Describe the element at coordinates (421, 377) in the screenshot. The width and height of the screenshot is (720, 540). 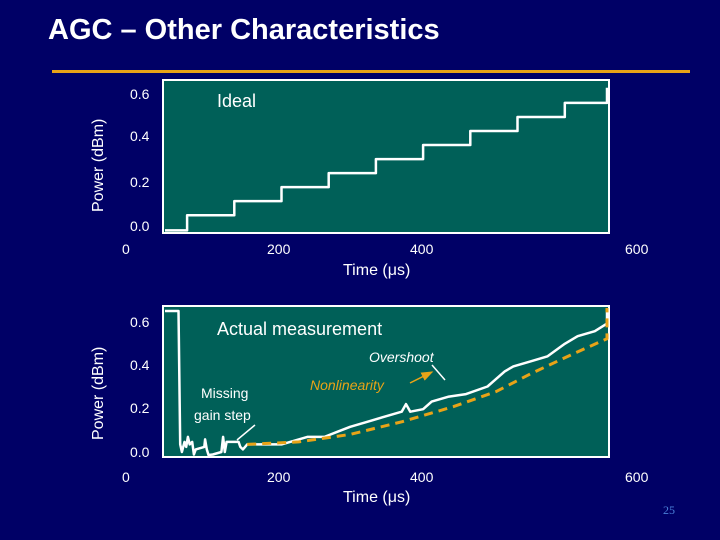
I see `arrow-nonlinearity` at that location.